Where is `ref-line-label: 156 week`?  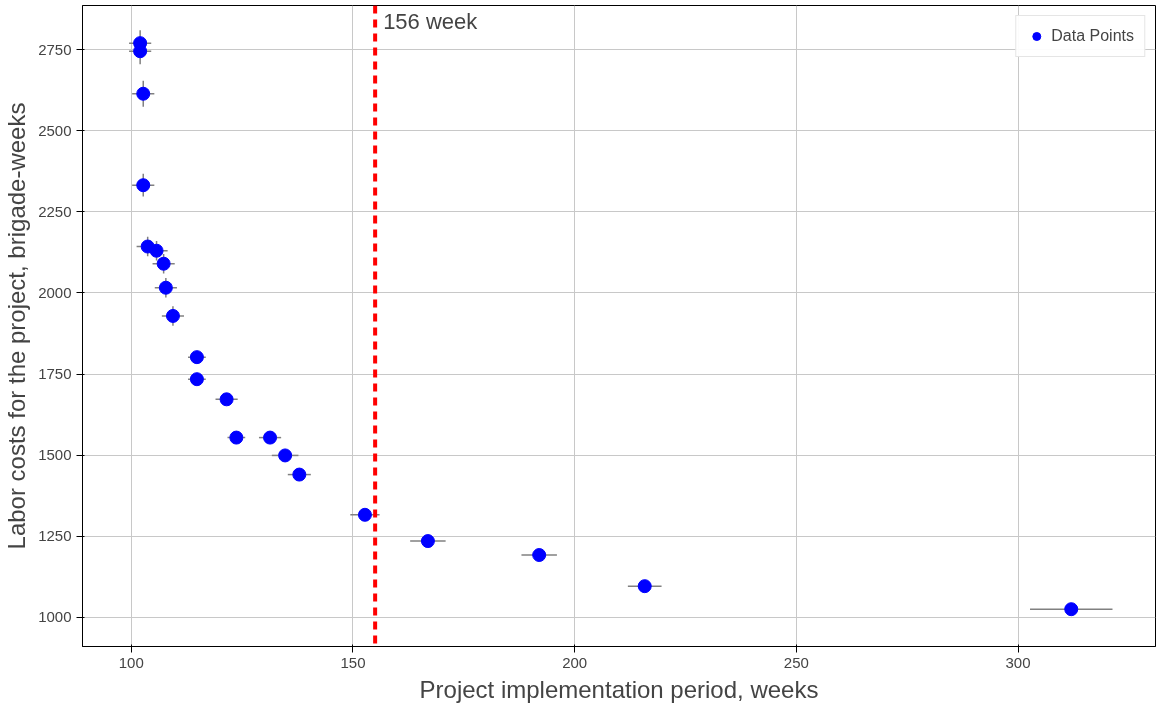 ref-line-label: 156 week is located at coordinates (431, 21).